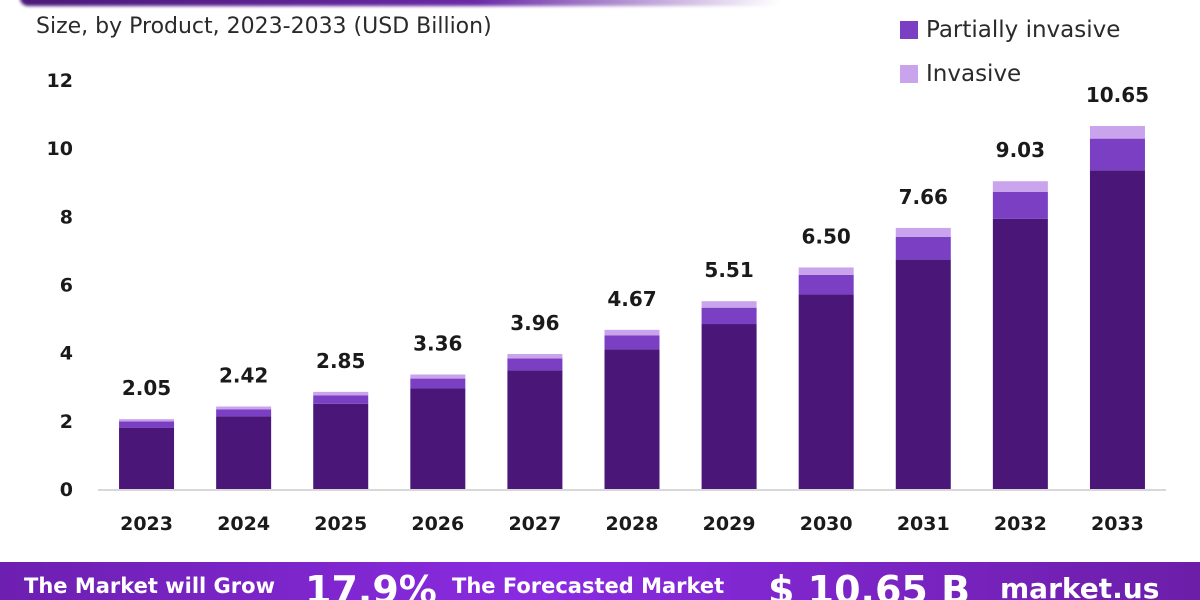 This screenshot has width=1200, height=600. What do you see at coordinates (923, 197) in the screenshot?
I see `bar-total-label: 7.66` at bounding box center [923, 197].